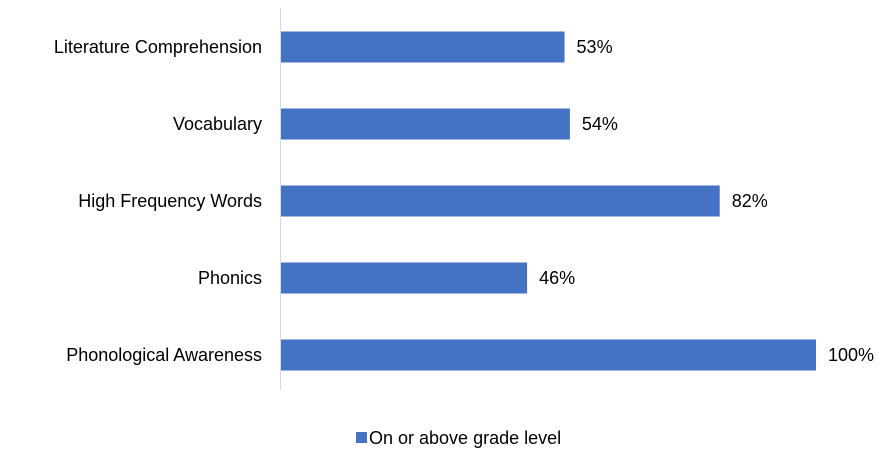 Image resolution: width=888 pixels, height=452 pixels. Describe the element at coordinates (750, 201) in the screenshot. I see `data-label: 82%` at that location.